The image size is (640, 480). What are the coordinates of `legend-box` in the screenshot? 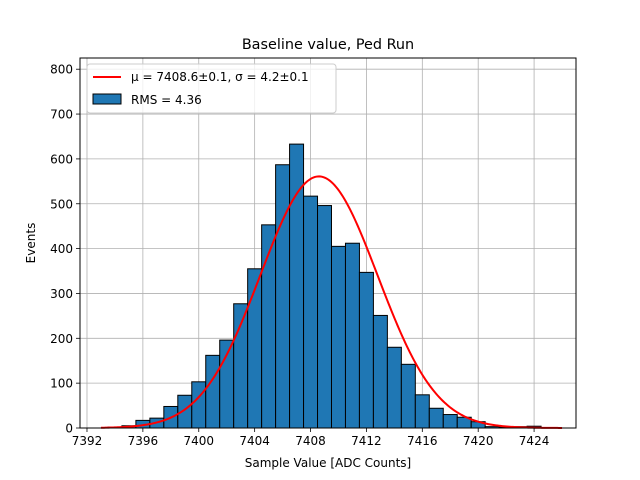 It's located at (211, 88).